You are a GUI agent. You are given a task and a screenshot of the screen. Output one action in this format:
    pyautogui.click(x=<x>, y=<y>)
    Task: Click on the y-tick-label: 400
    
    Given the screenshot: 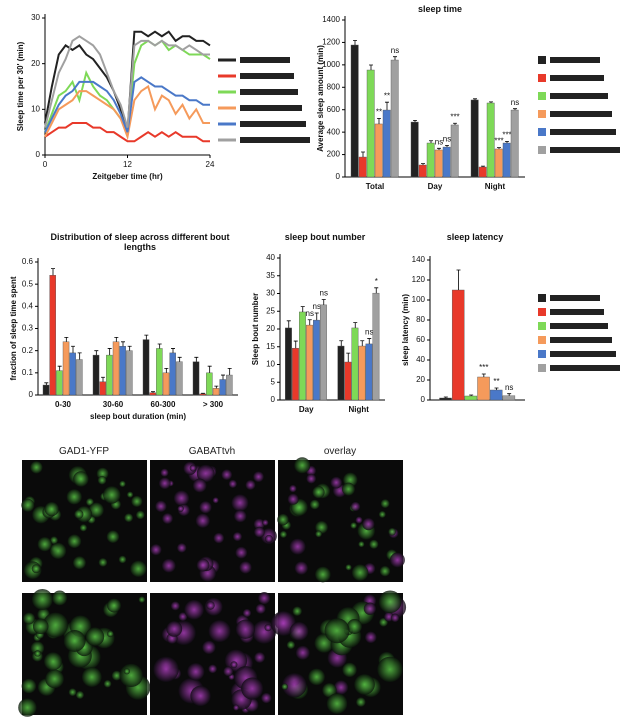 What is the action you would take?
    pyautogui.click(x=334, y=131)
    